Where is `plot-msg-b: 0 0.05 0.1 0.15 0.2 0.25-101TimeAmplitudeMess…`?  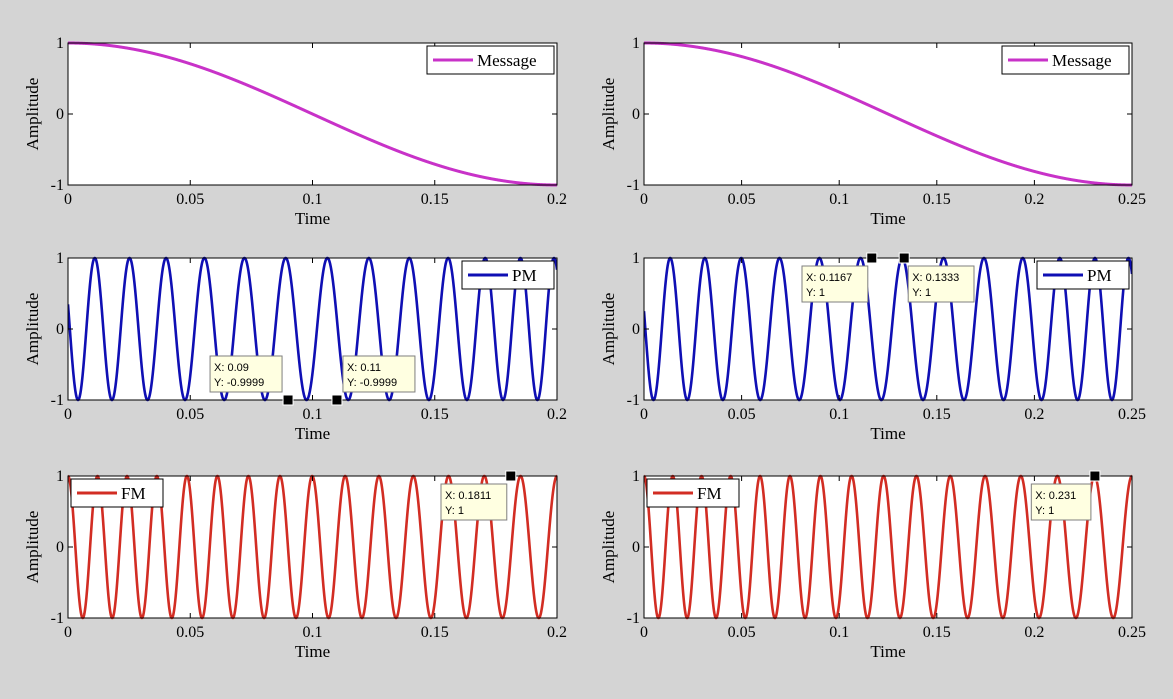 plot-msg-b: 0 0.05 0.1 0.15 0.2 0.25-101TimeAmplitudeMess… is located at coordinates (872, 131).